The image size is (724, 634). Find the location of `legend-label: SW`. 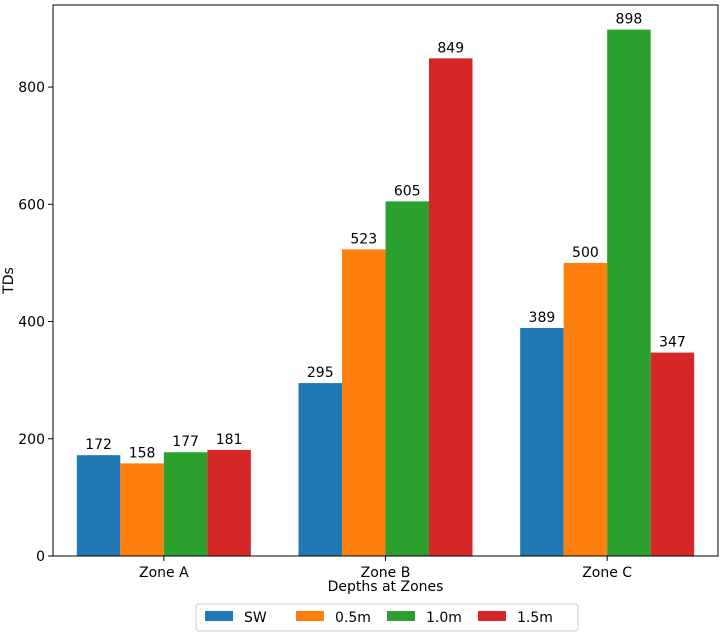

legend-label: SW is located at coordinates (255, 618).